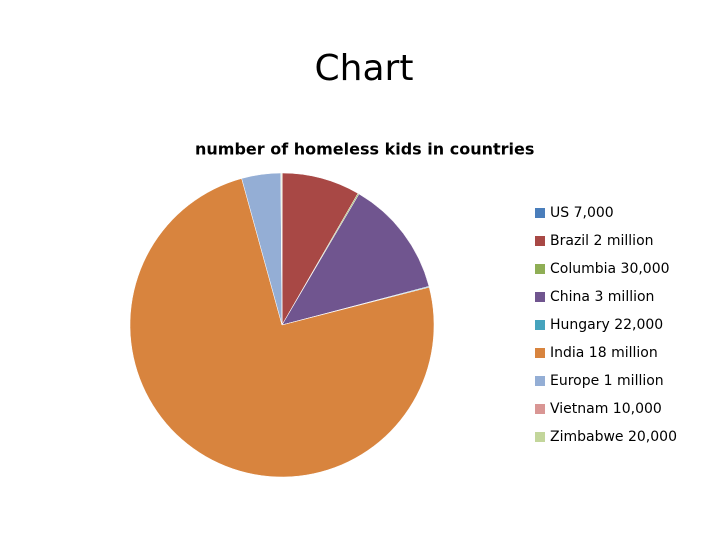 This screenshot has width=728, height=546. What do you see at coordinates (613, 437) in the screenshot?
I see `legend-label: Zimbabwe 20,000` at bounding box center [613, 437].